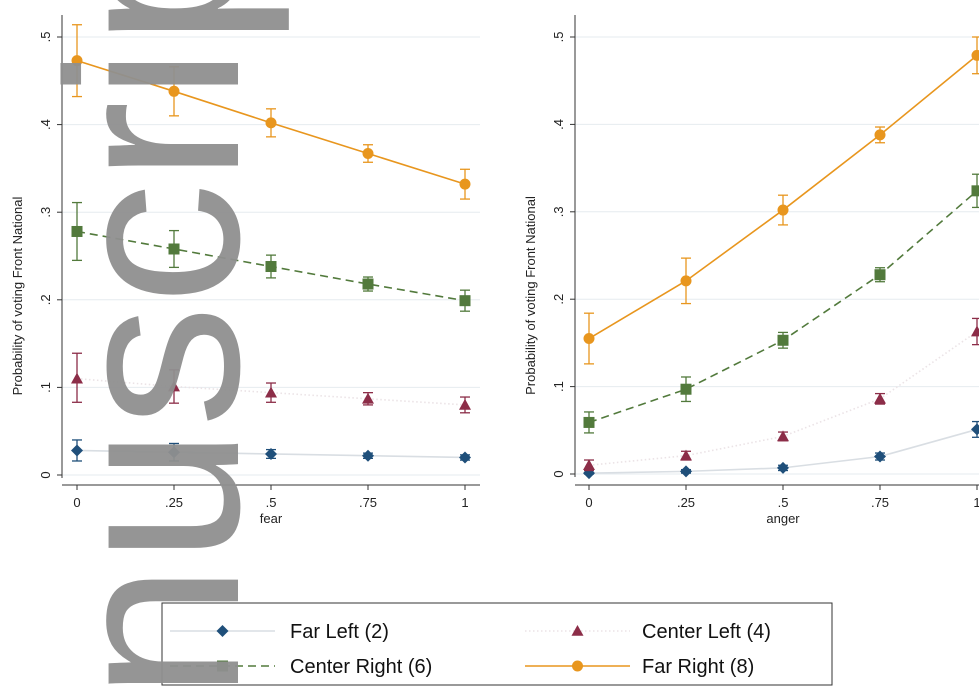  What do you see at coordinates (577, 666) in the screenshot?
I see `legend-marker-far_right` at bounding box center [577, 666].